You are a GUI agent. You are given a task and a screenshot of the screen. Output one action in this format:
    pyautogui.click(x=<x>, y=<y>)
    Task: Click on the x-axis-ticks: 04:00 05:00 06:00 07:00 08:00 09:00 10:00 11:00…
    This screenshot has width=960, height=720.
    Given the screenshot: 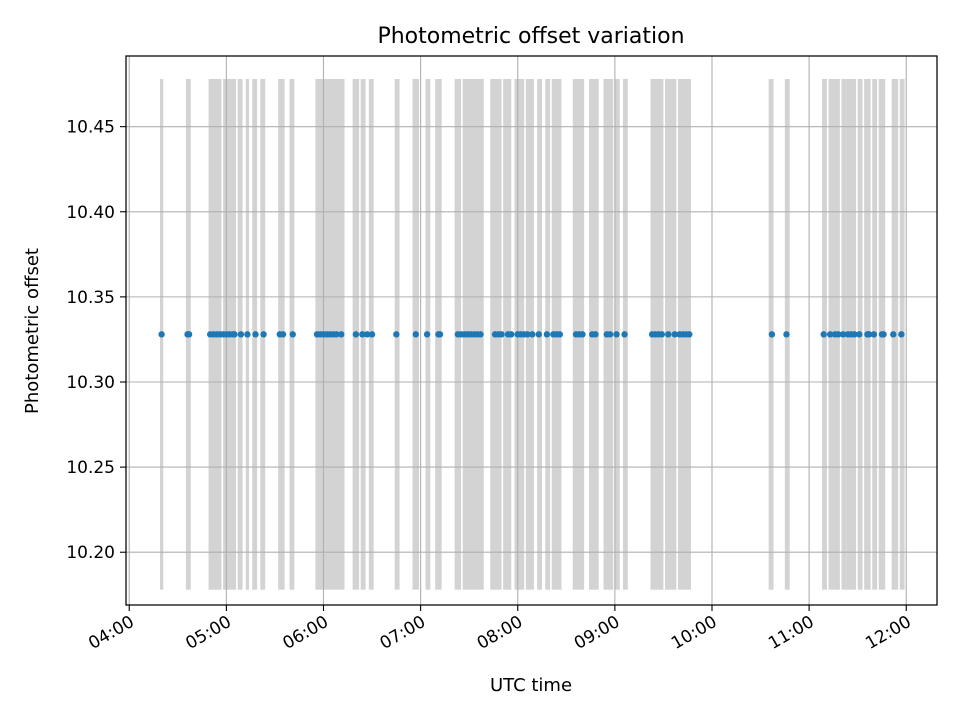 What is the action you would take?
    pyautogui.click(x=500, y=629)
    